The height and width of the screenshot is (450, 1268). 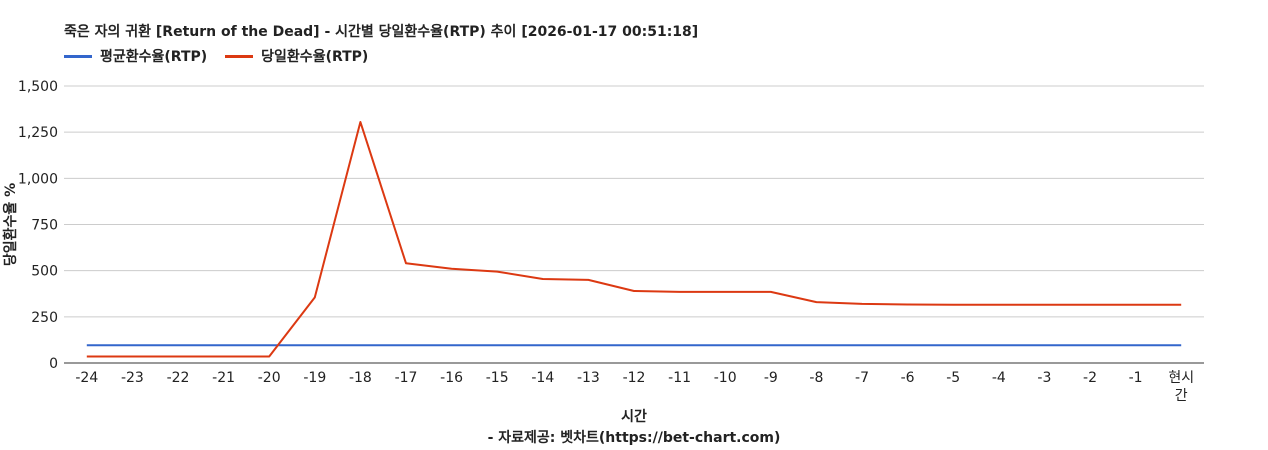 I want to click on x-tick-label: -9, so click(x=771, y=378).